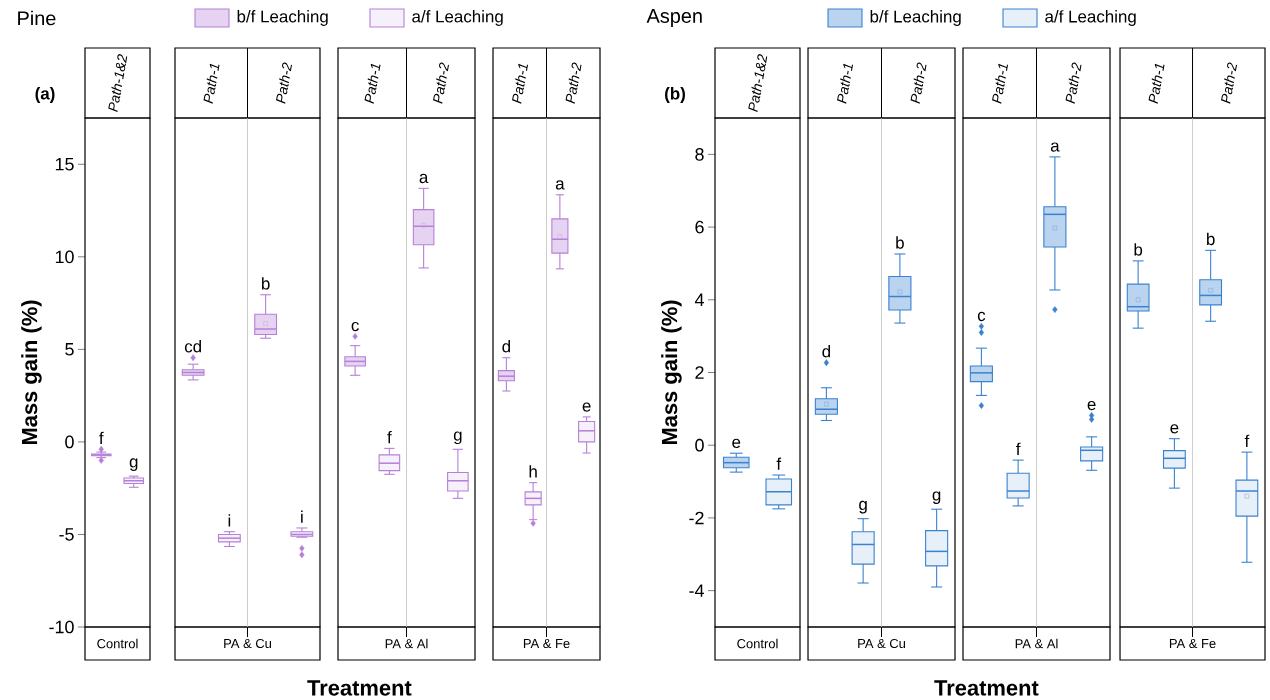 This screenshot has width=1270, height=700. I want to click on y-tick-label: 8, so click(699, 154).